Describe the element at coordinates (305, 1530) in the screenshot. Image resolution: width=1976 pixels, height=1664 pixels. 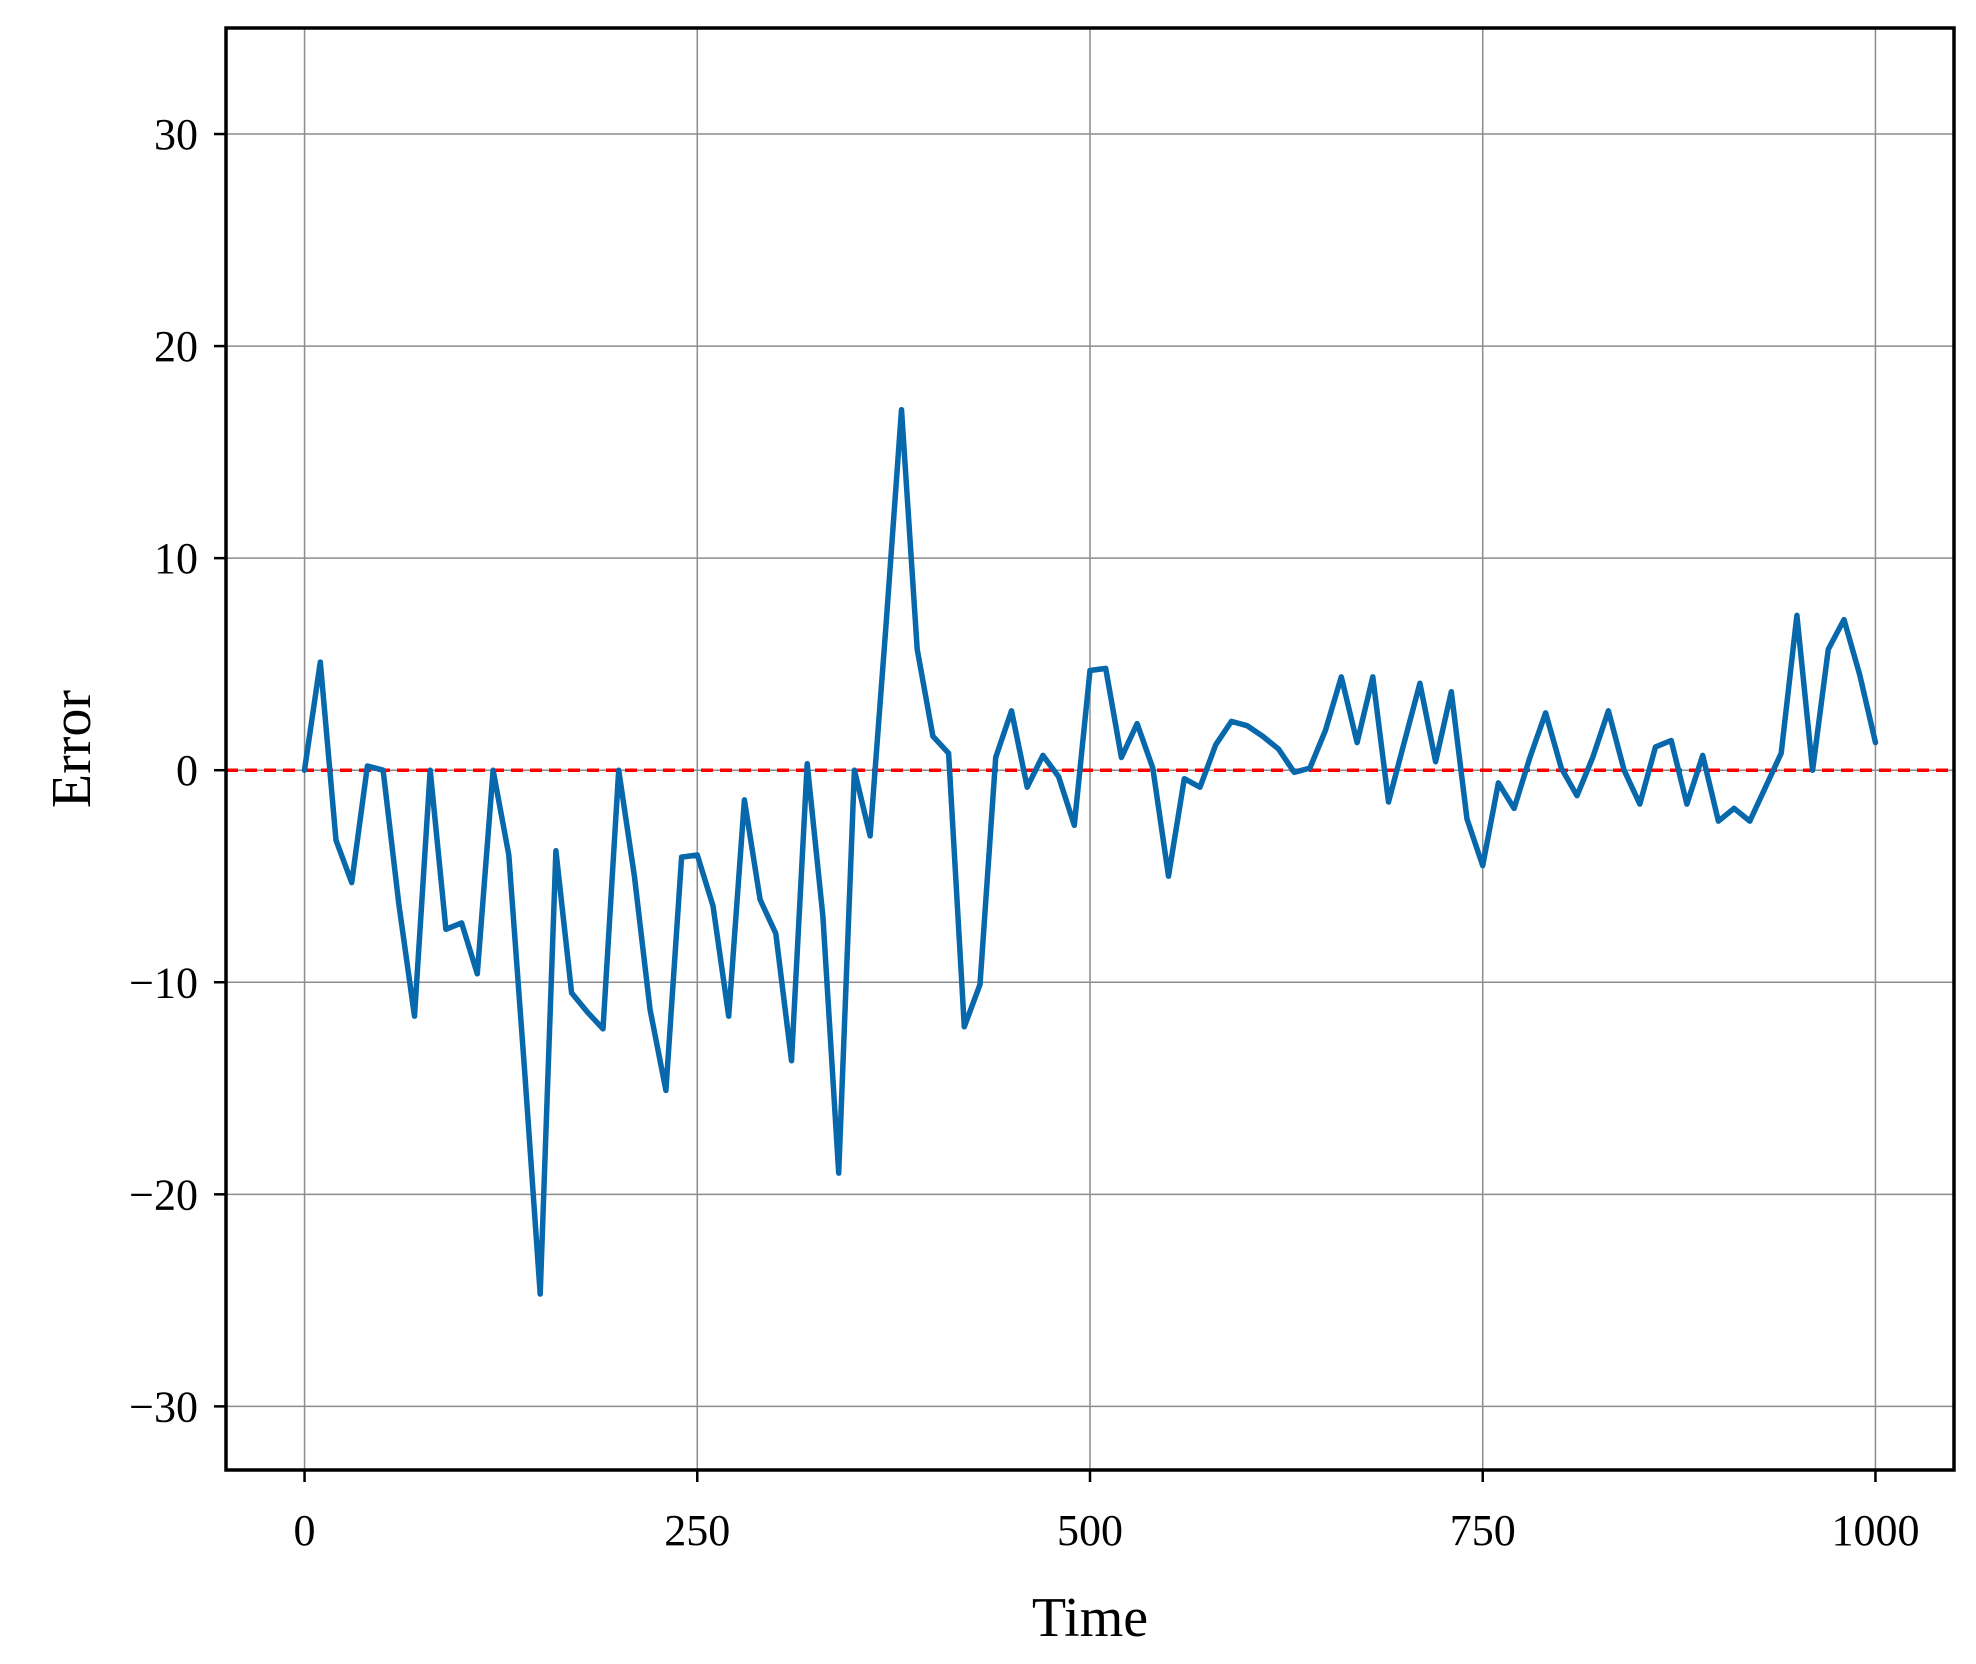
I see `x-tick-label: 0` at that location.